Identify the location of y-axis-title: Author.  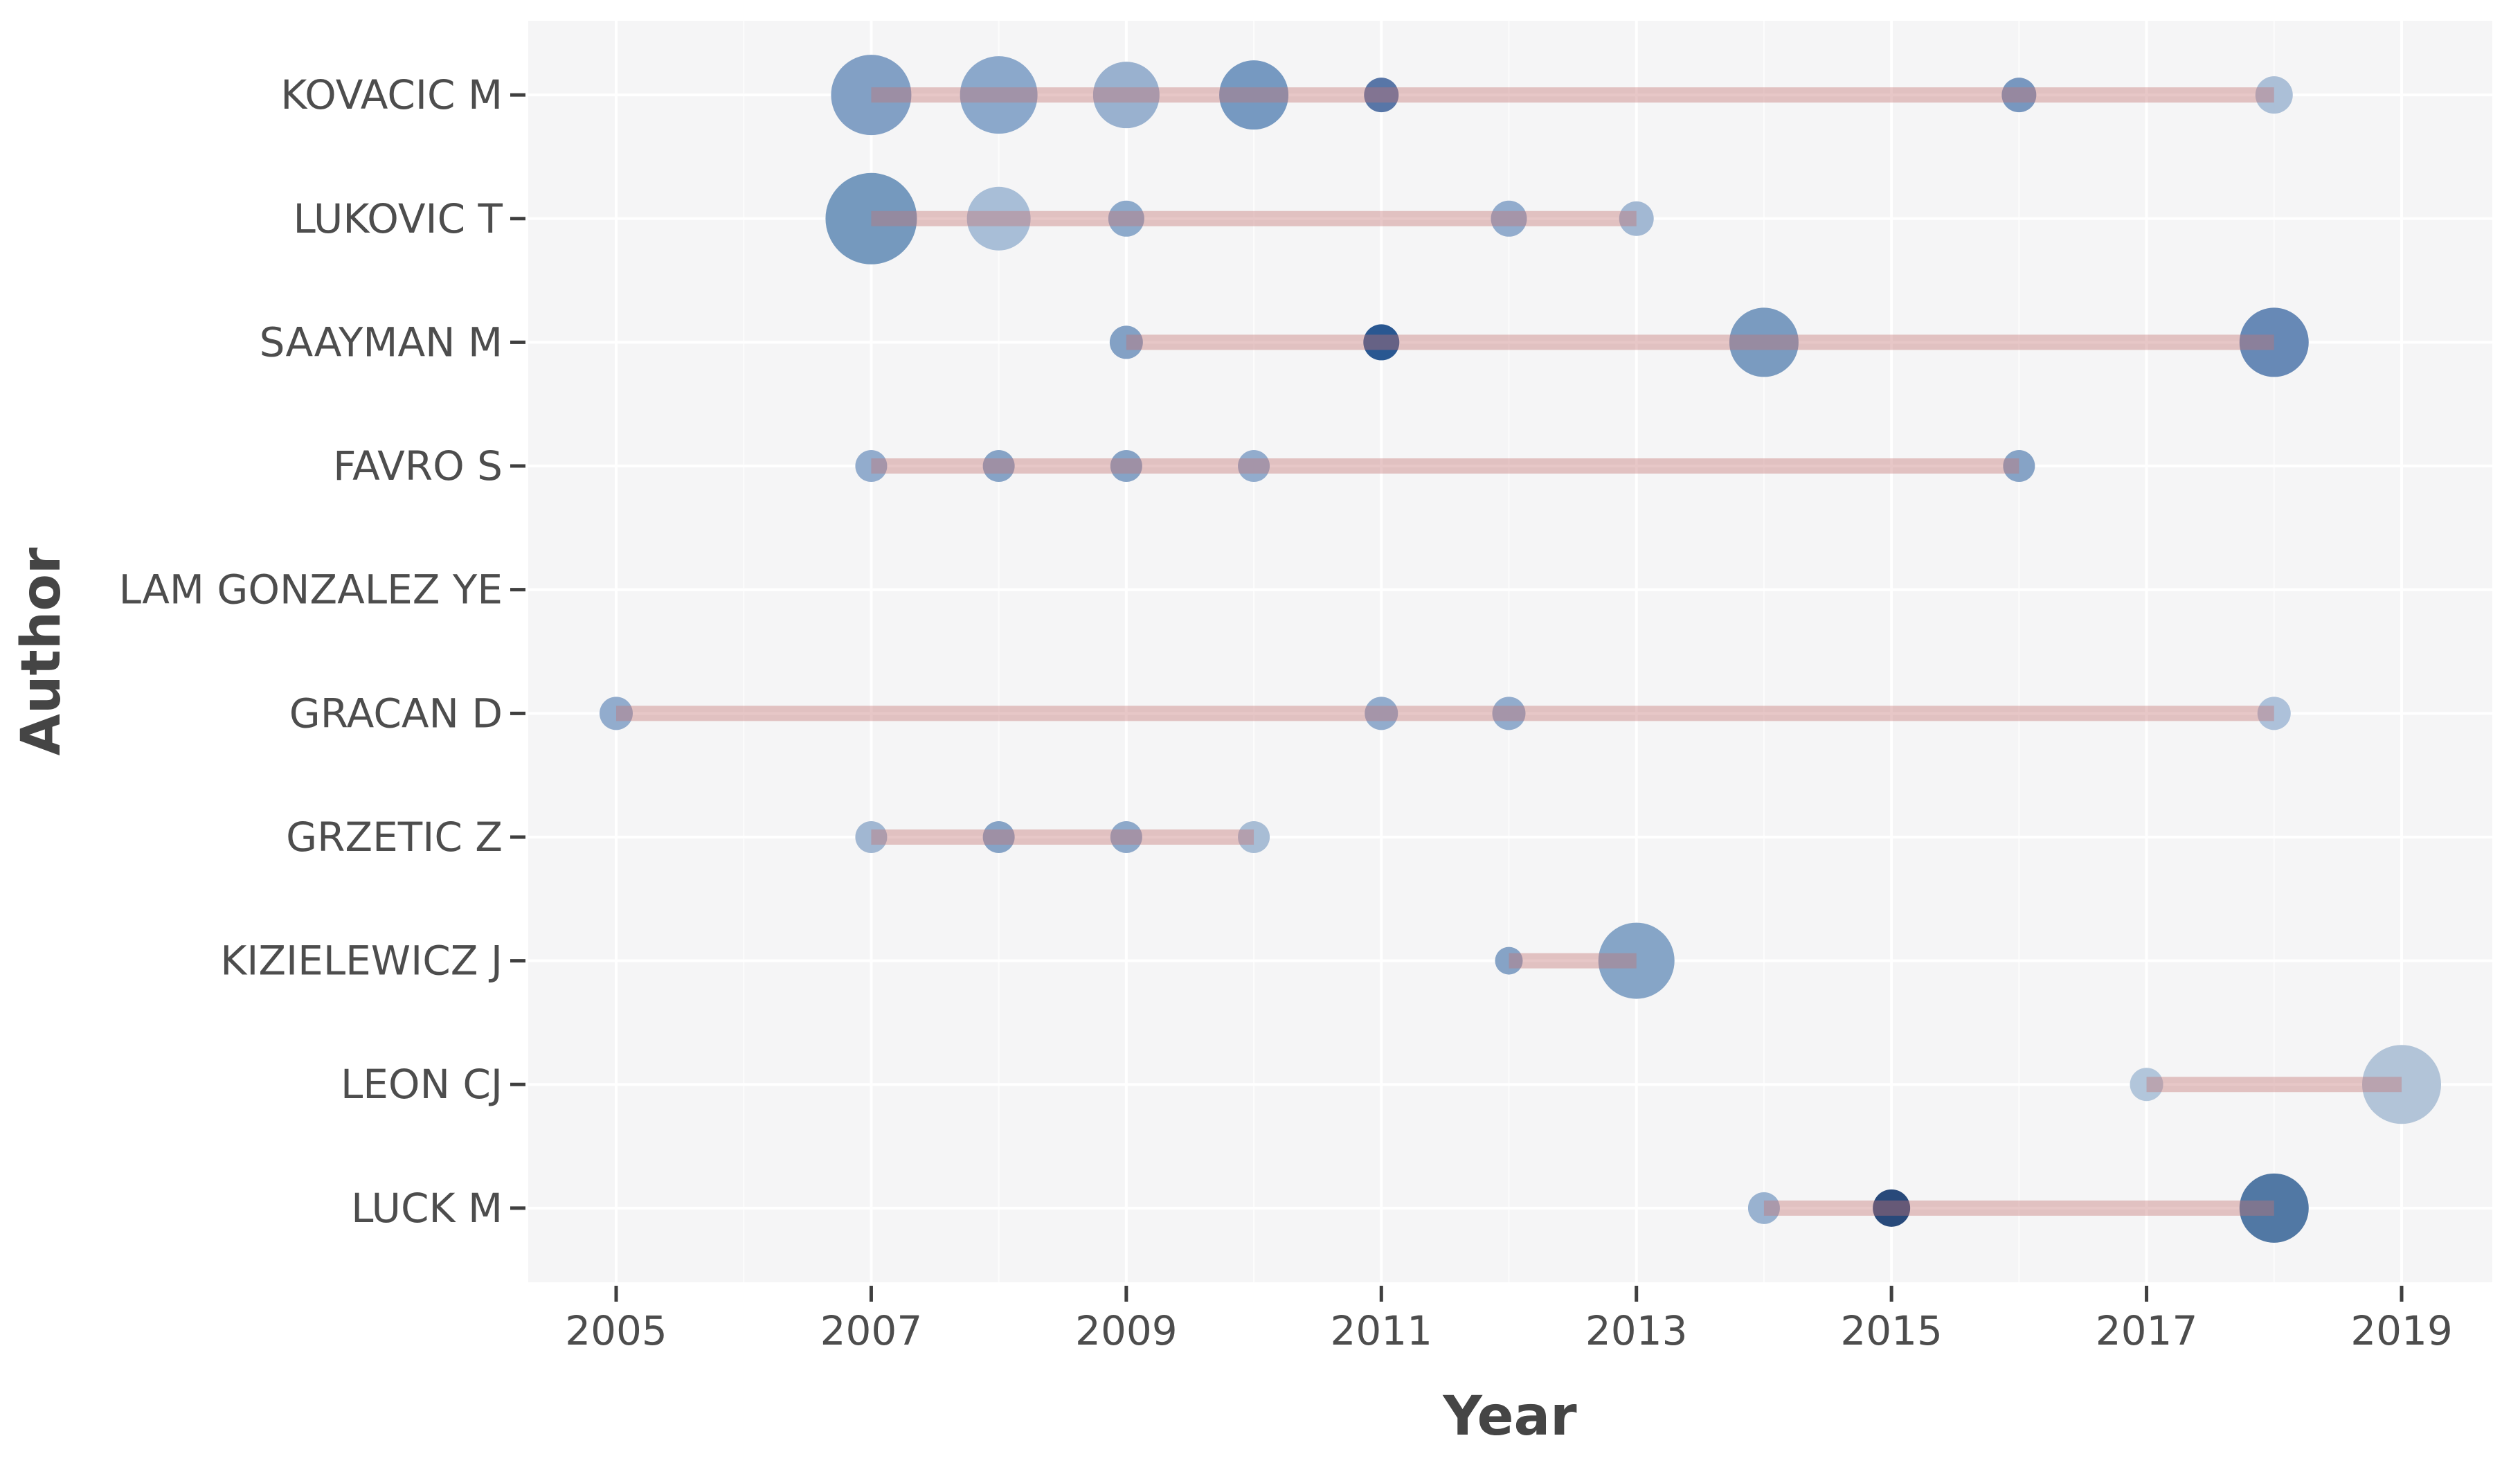
(41, 651).